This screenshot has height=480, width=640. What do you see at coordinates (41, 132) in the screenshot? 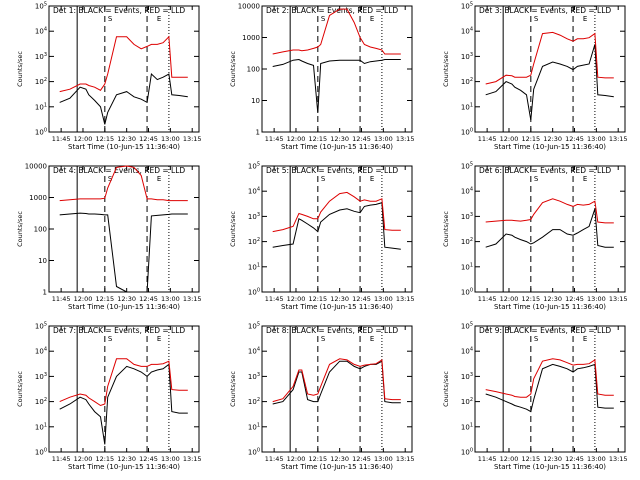
I see `y-tick-label: 10⁰` at bounding box center [41, 132].